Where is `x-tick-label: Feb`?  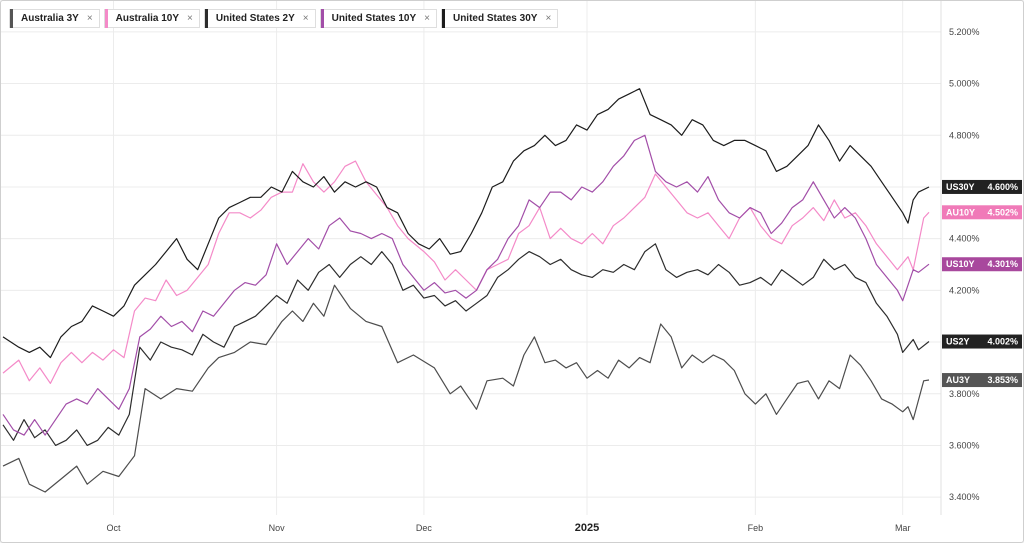 x-tick-label: Feb is located at coordinates (756, 528).